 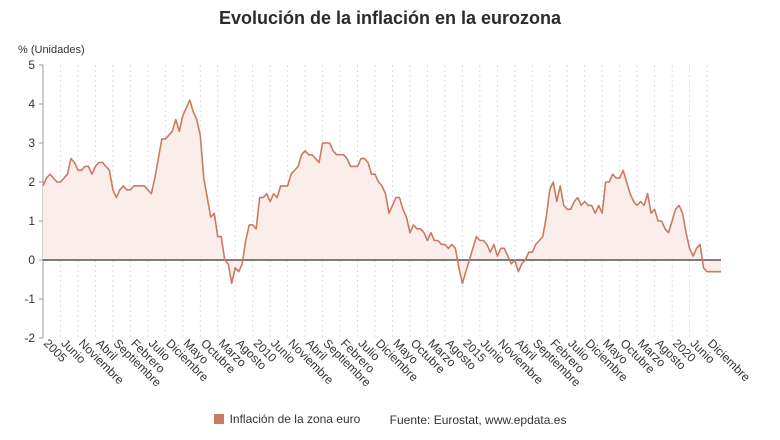 I want to click on legend: Inflación de la zona euro, so click(x=287, y=419).